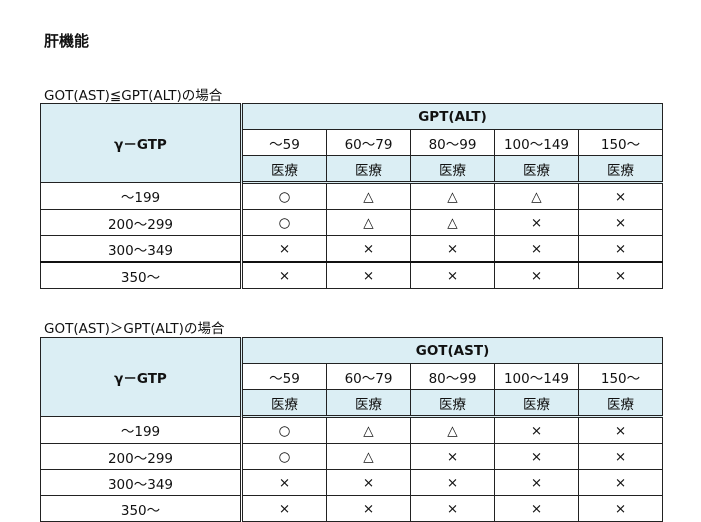  What do you see at coordinates (452, 116) in the screenshot?
I see `column-group-header: GPT(ALT)` at bounding box center [452, 116].